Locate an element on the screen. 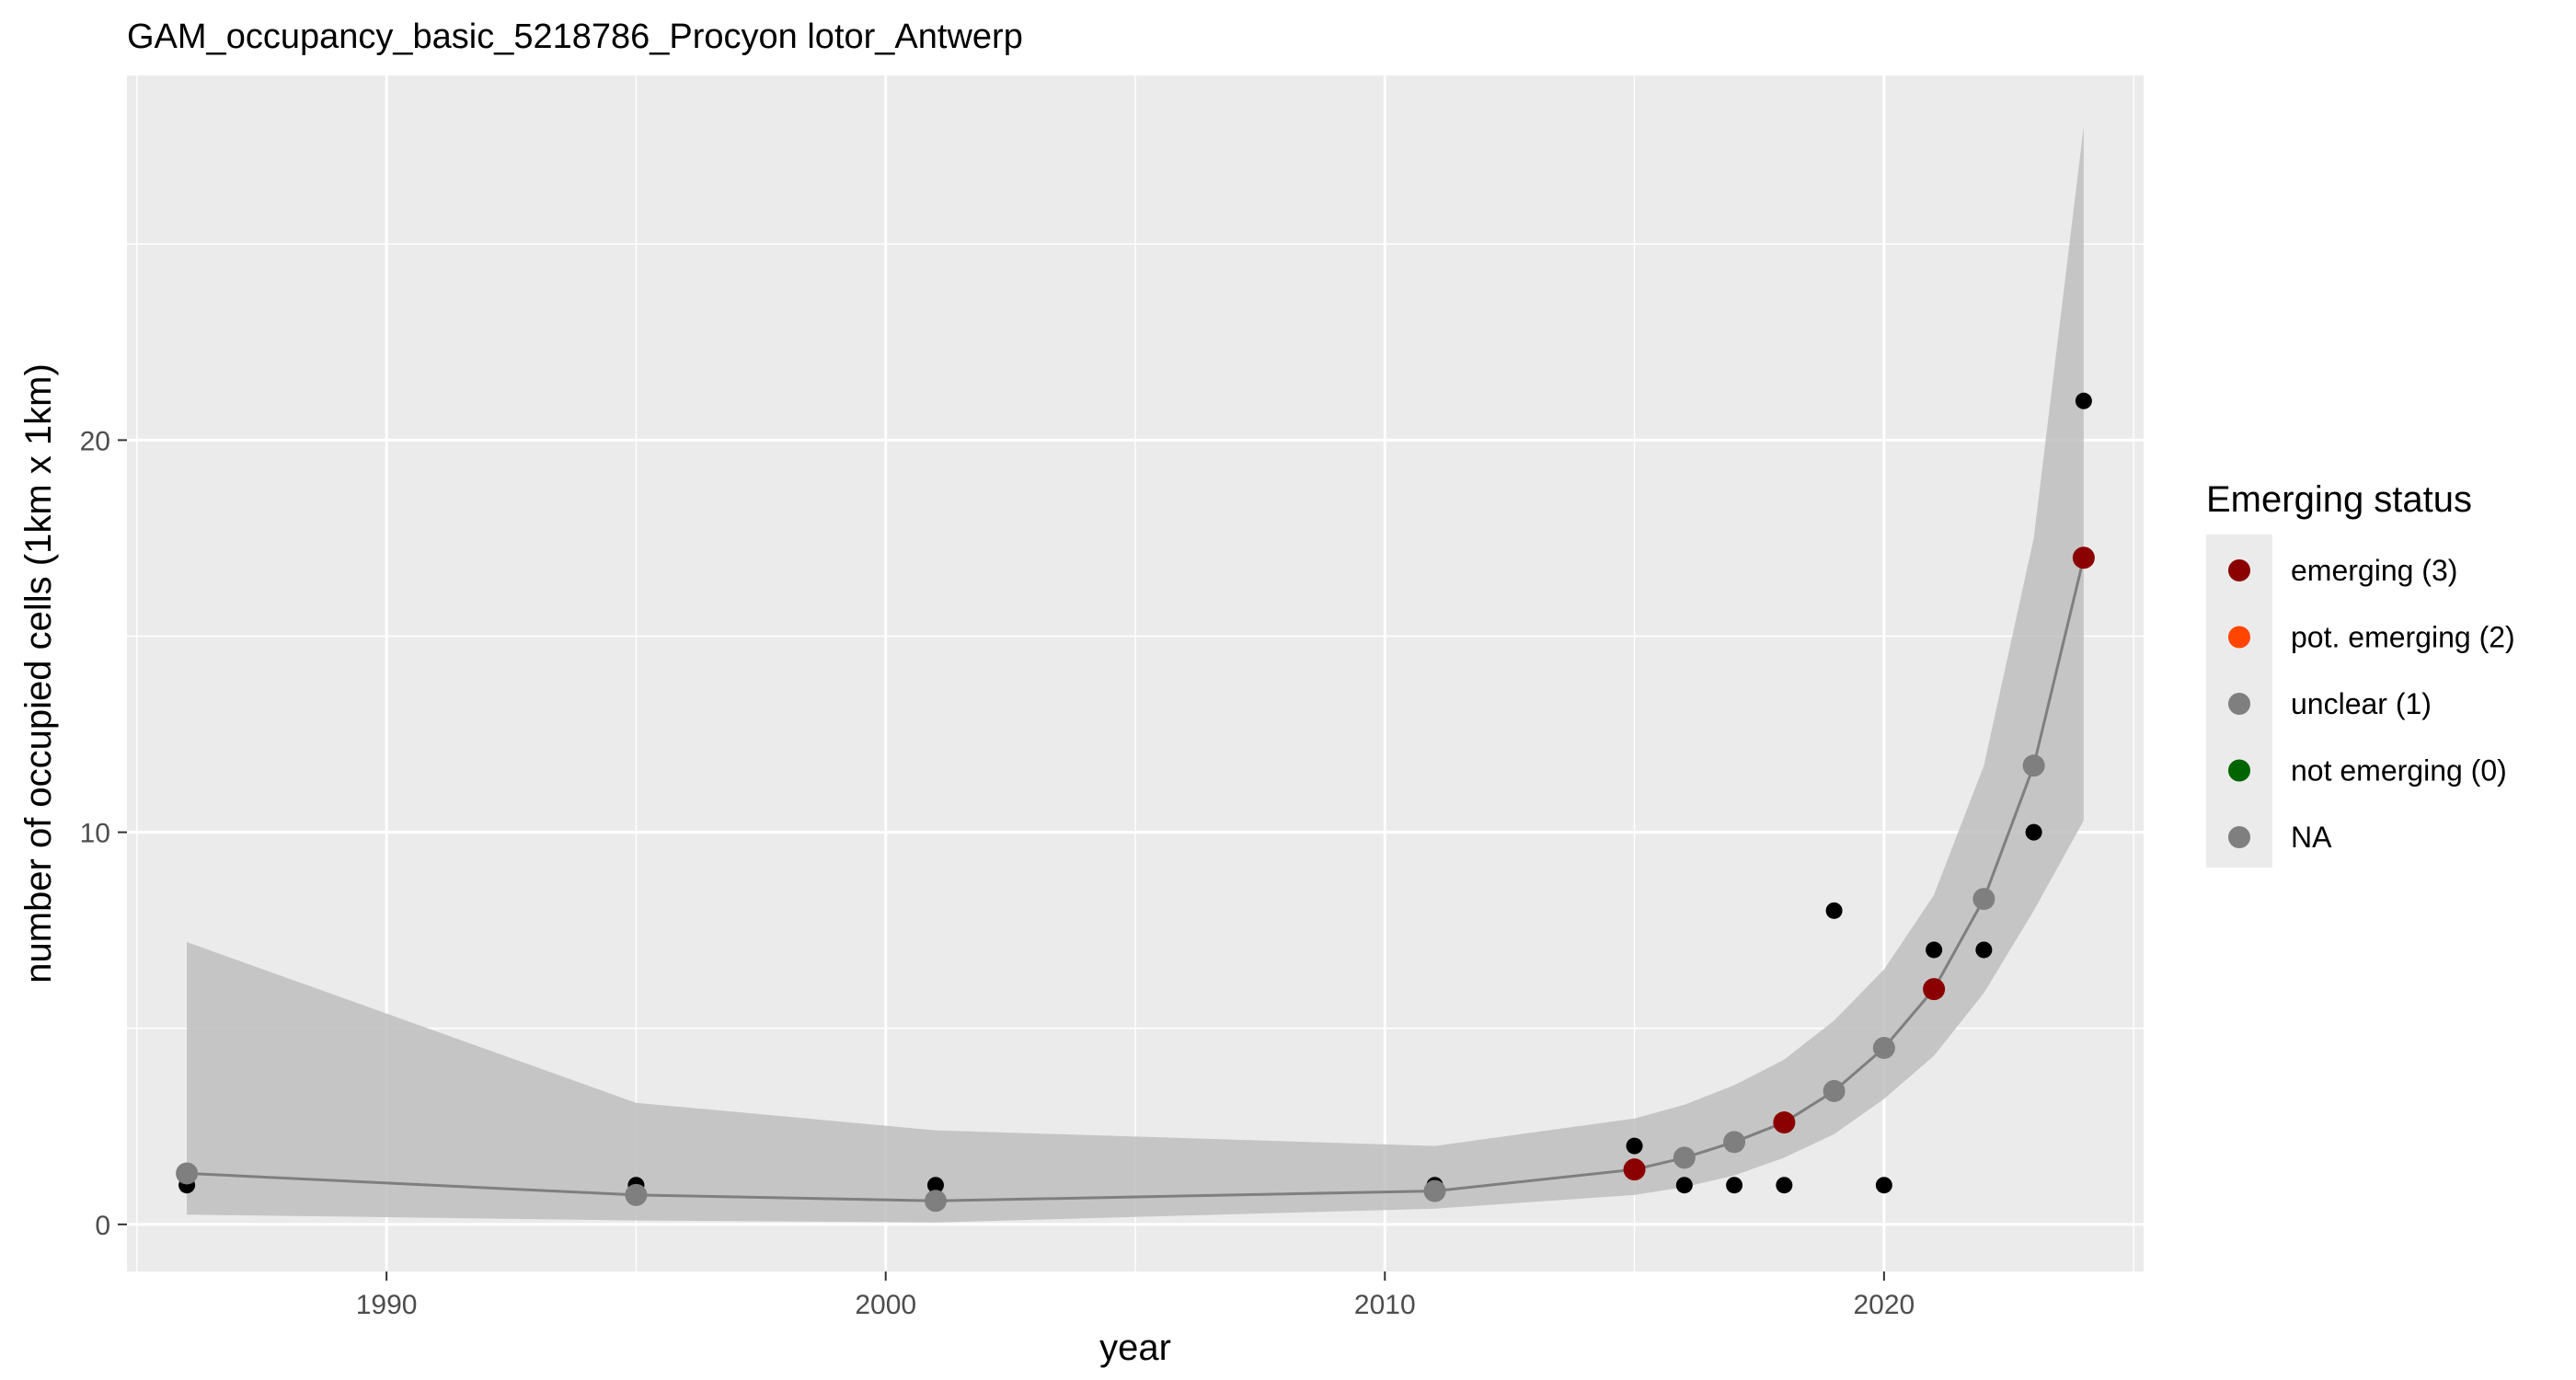 The width and height of the screenshot is (2576, 1380). y-tick-label: 10 is located at coordinates (95, 834).